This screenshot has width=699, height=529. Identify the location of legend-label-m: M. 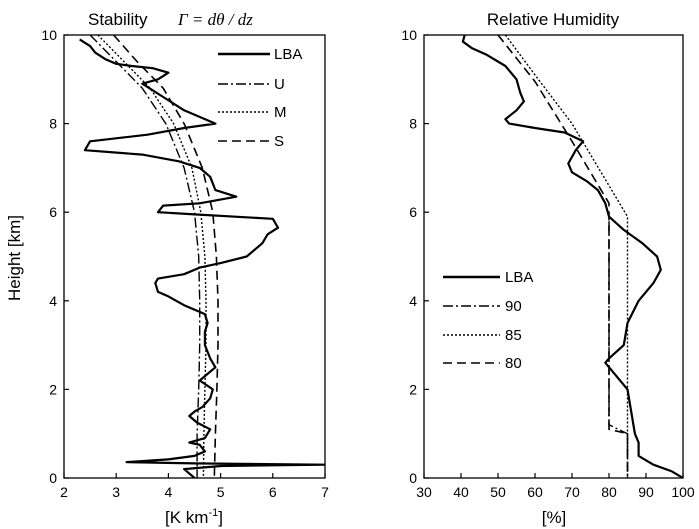
(280, 112).